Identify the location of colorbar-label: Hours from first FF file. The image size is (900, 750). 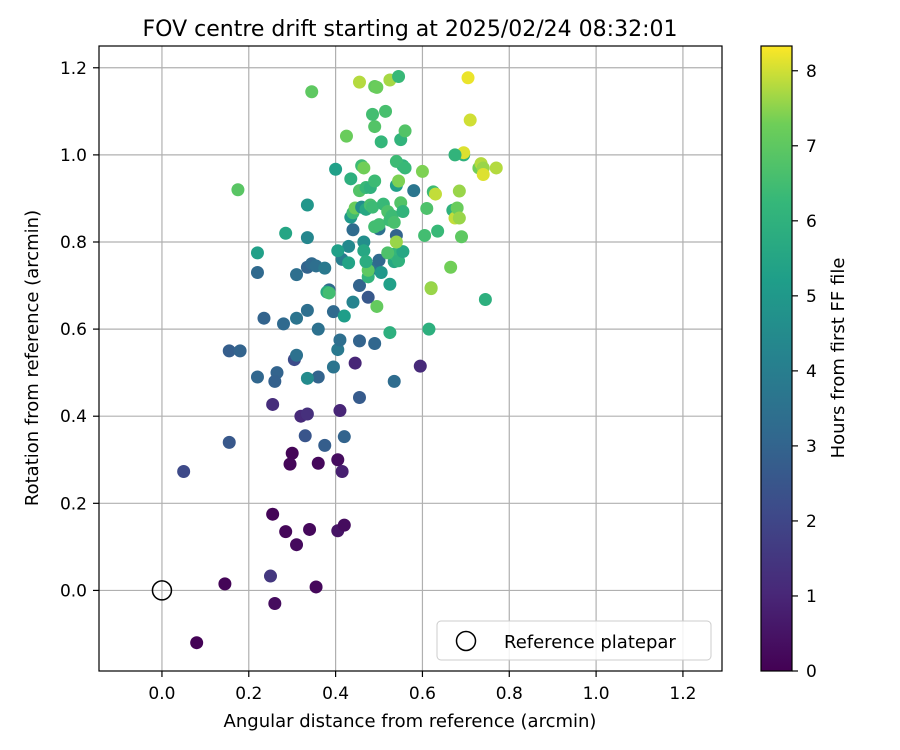
(838, 358).